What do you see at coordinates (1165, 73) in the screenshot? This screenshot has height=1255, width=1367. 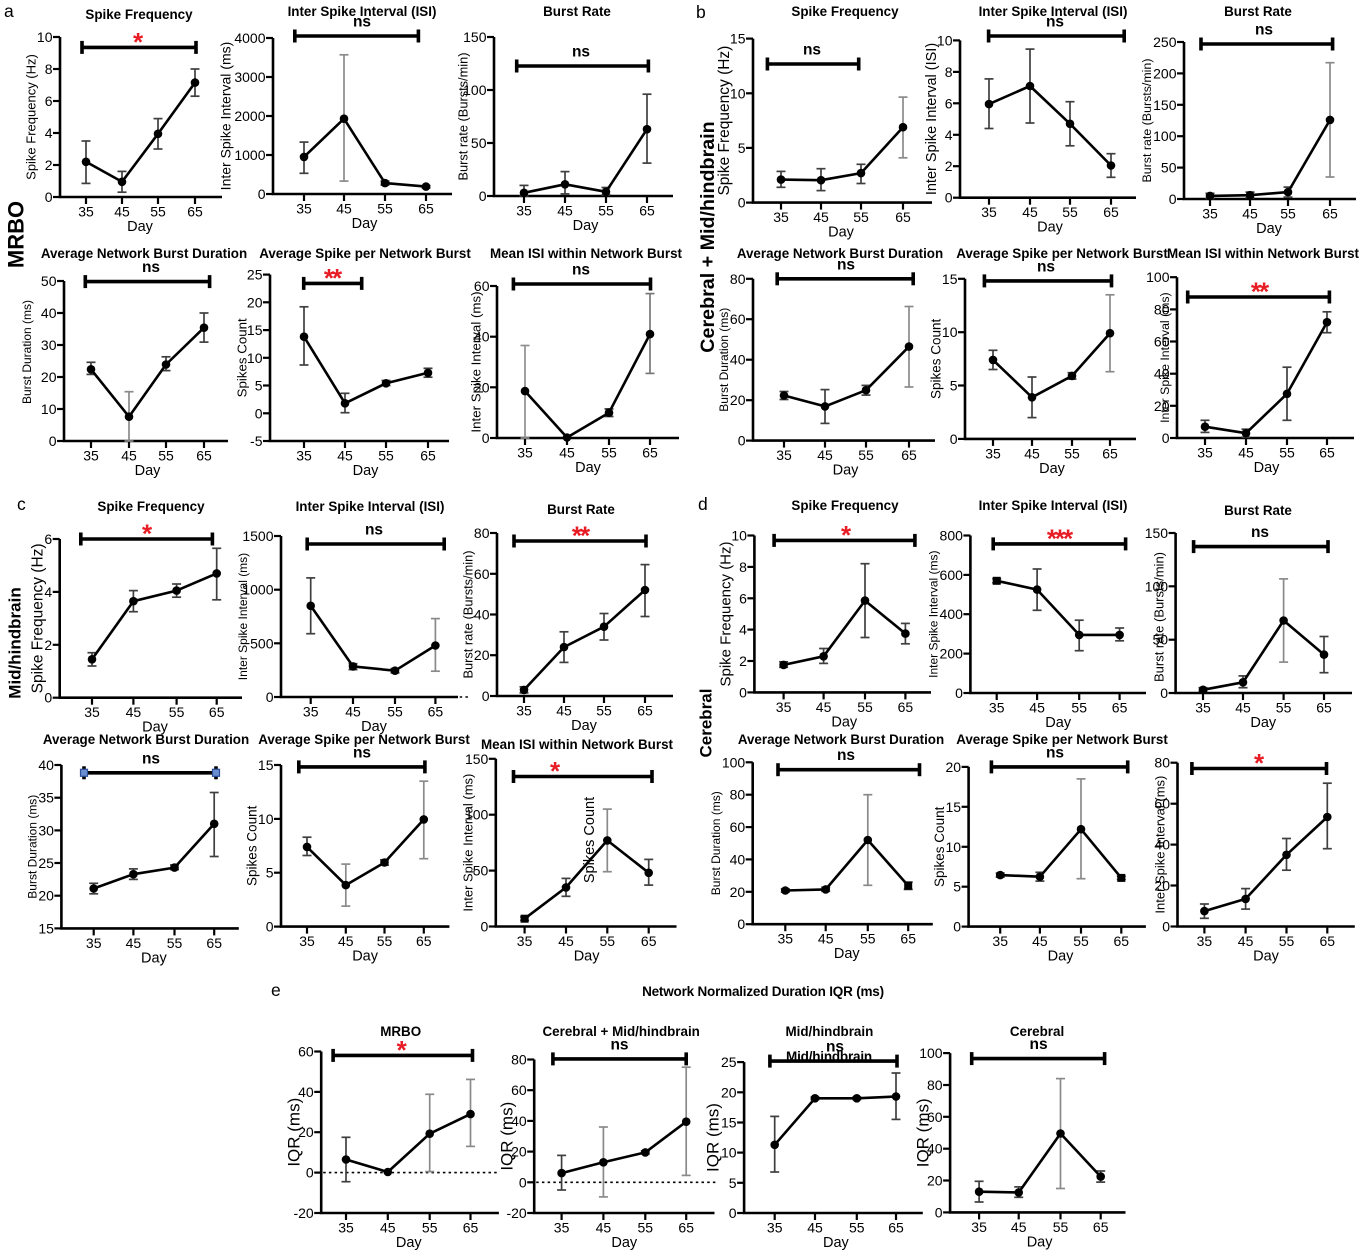 I see `svg-text: 200` at bounding box center [1165, 73].